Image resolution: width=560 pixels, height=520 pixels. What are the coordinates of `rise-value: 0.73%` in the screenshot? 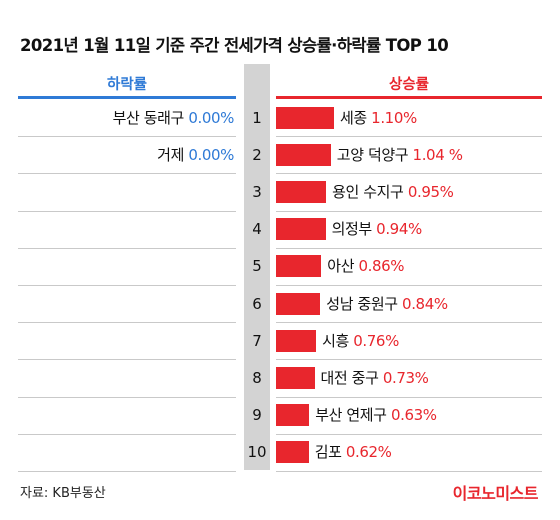 It's located at (405, 378).